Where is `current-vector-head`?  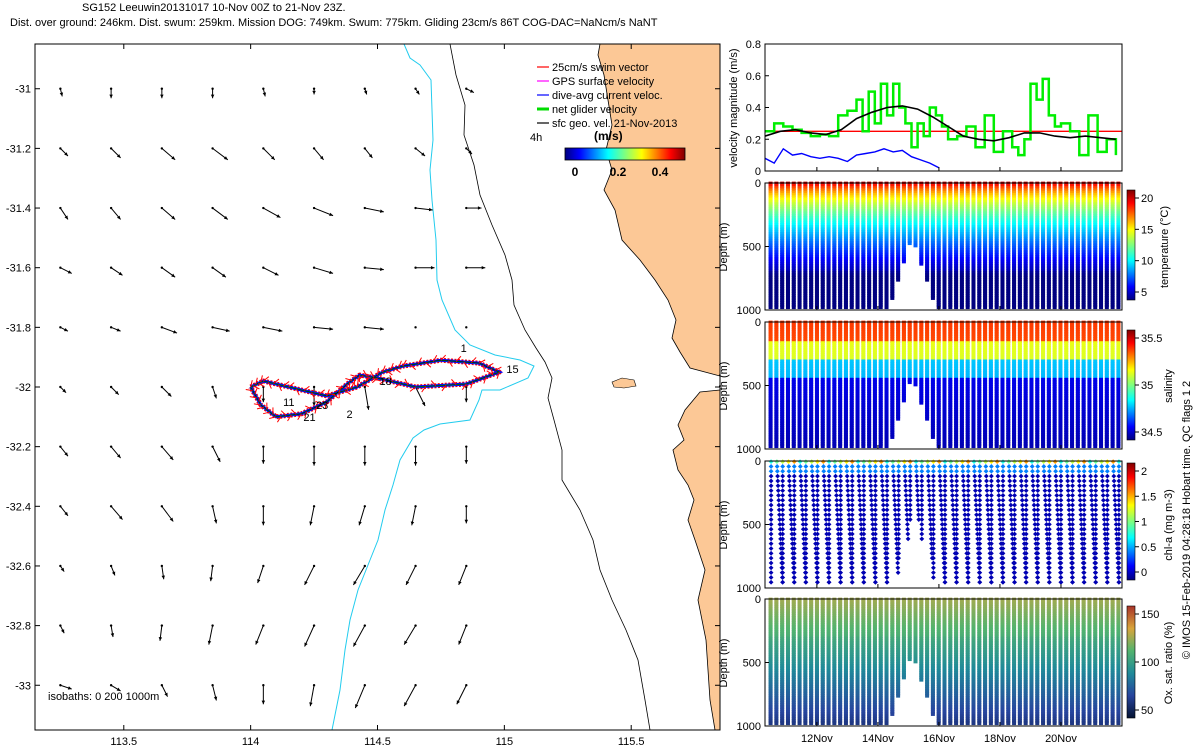 current-vector-head is located at coordinates (263, 400).